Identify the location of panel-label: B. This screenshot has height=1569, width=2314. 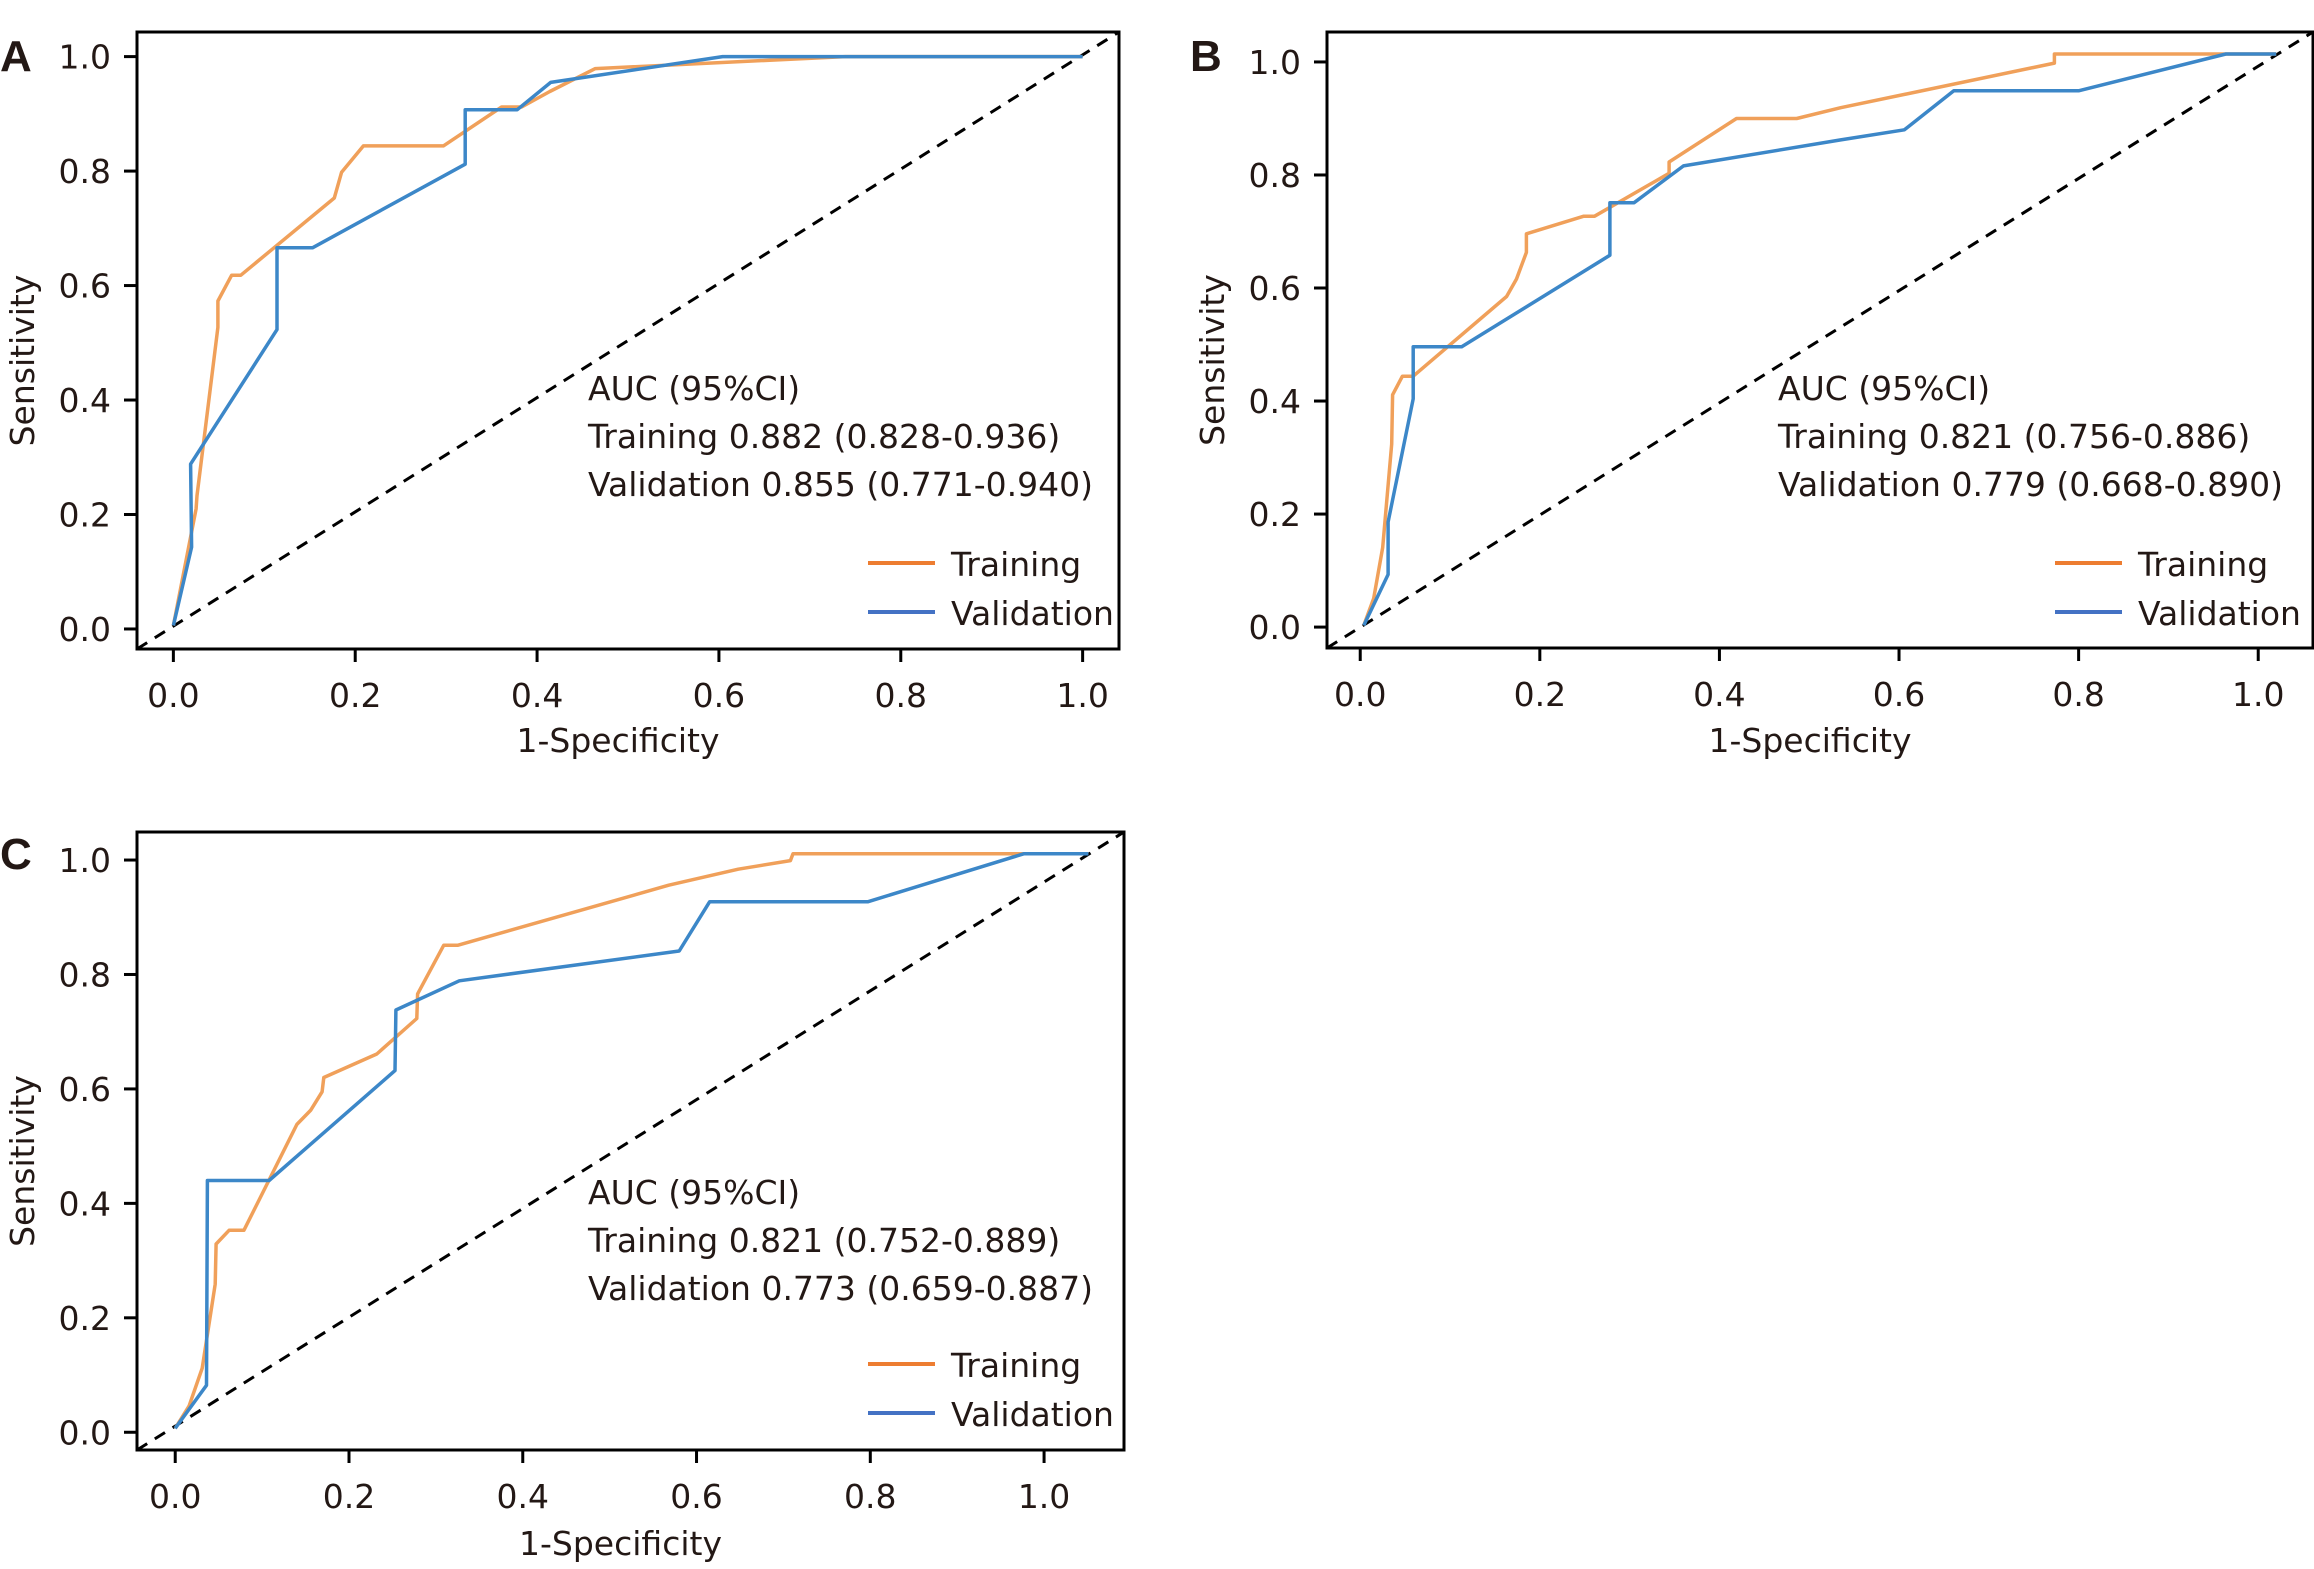
(1206, 56).